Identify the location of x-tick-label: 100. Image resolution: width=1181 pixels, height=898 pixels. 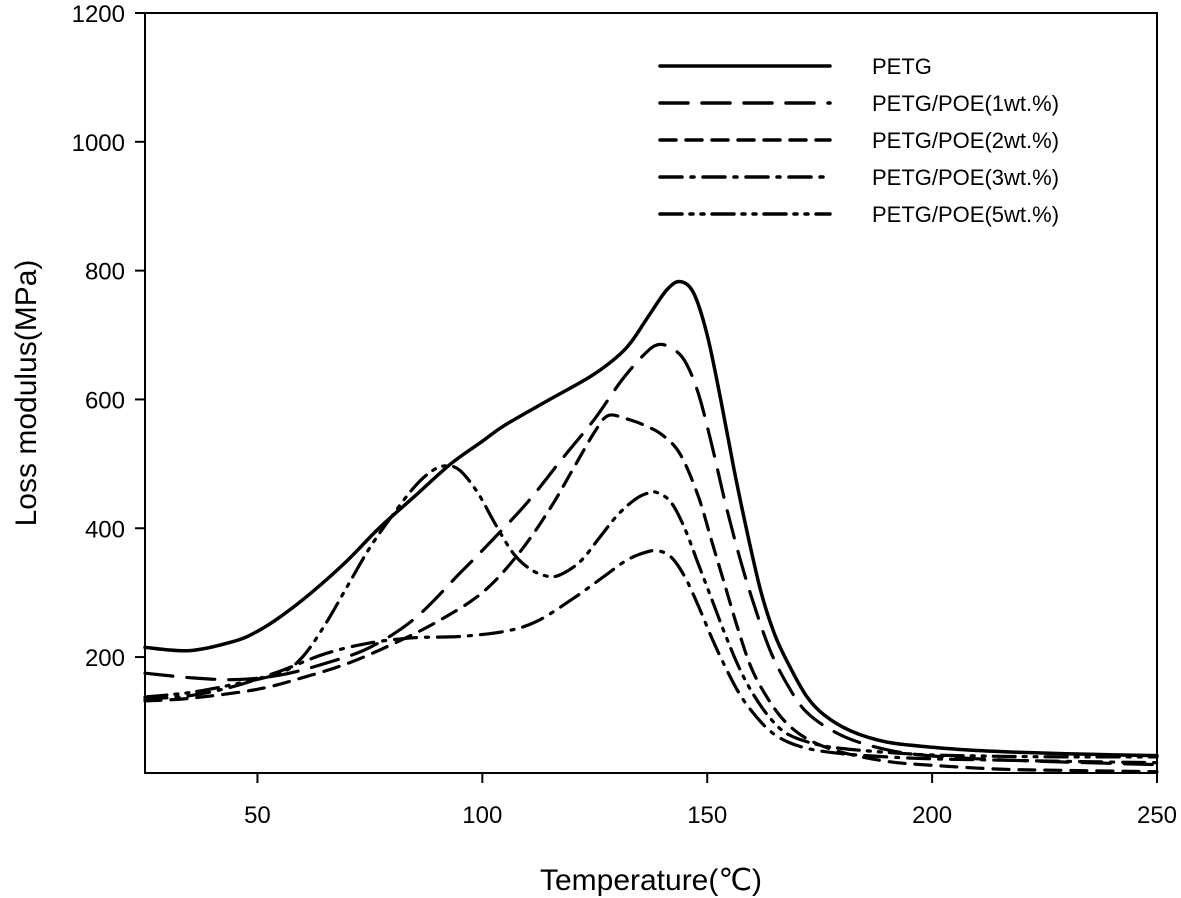
(482, 815).